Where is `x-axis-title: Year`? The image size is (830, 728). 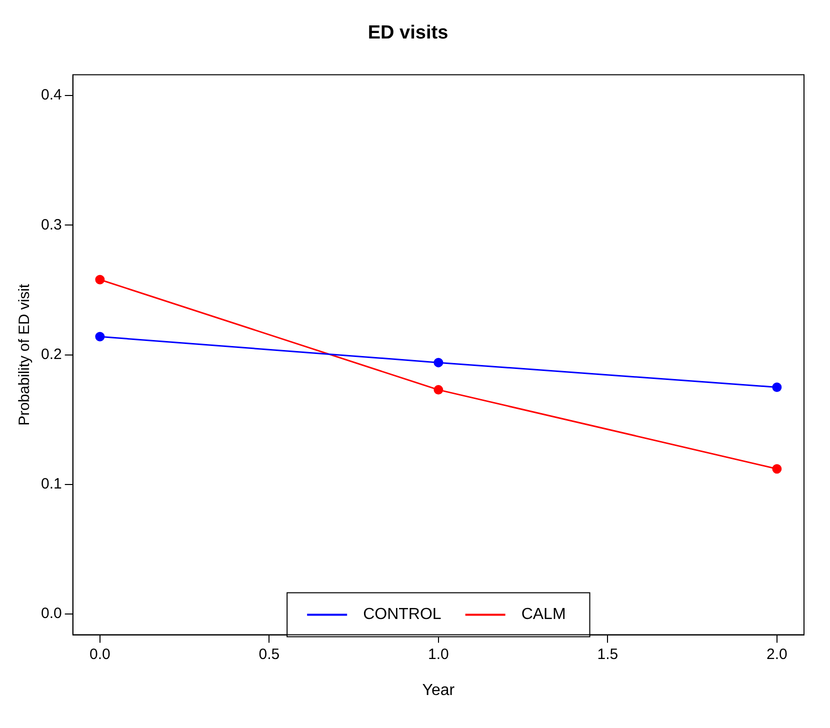 x-axis-title: Year is located at coordinates (439, 690).